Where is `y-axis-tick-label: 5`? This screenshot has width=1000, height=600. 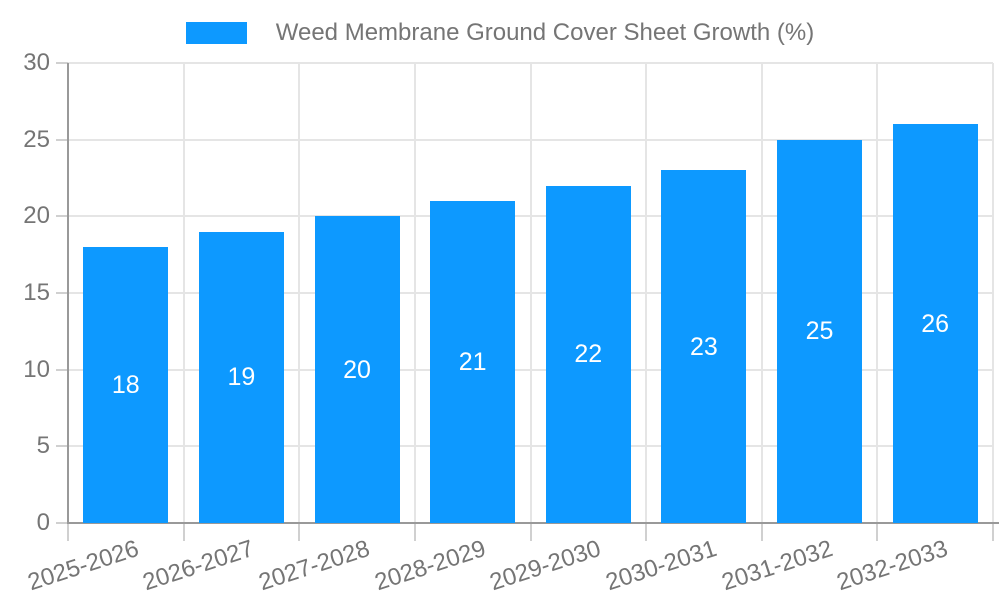
y-axis-tick-label: 5 is located at coordinates (43, 446).